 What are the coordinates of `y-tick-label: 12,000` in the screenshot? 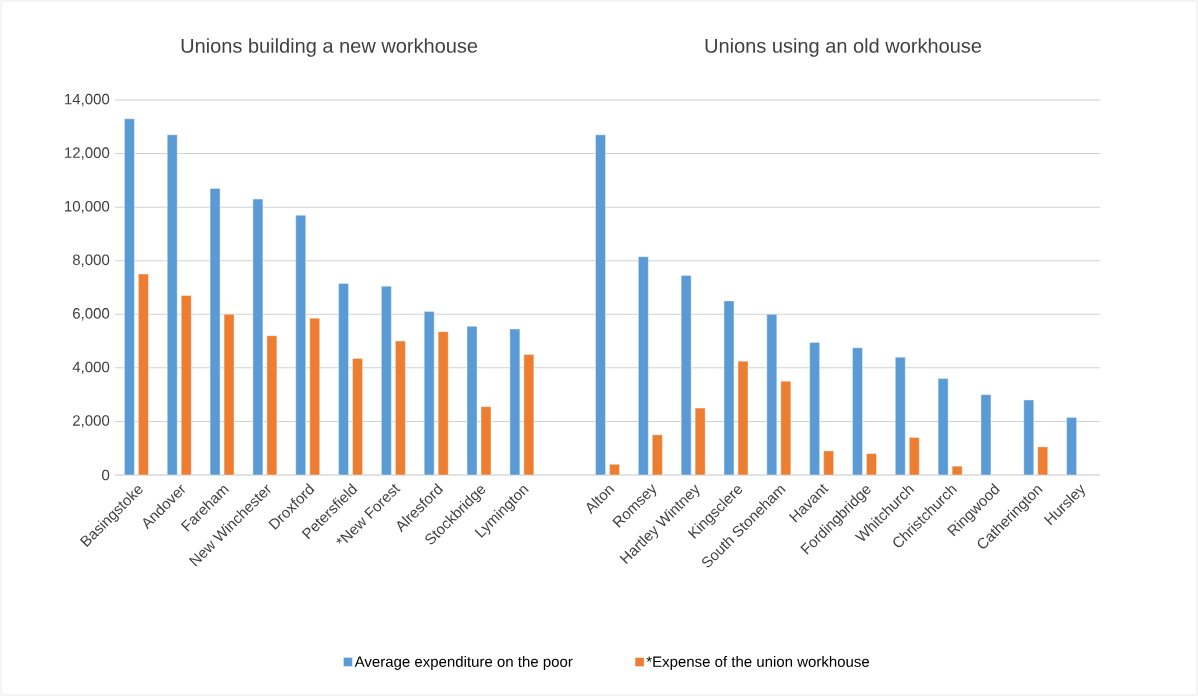 It's located at (87, 153).